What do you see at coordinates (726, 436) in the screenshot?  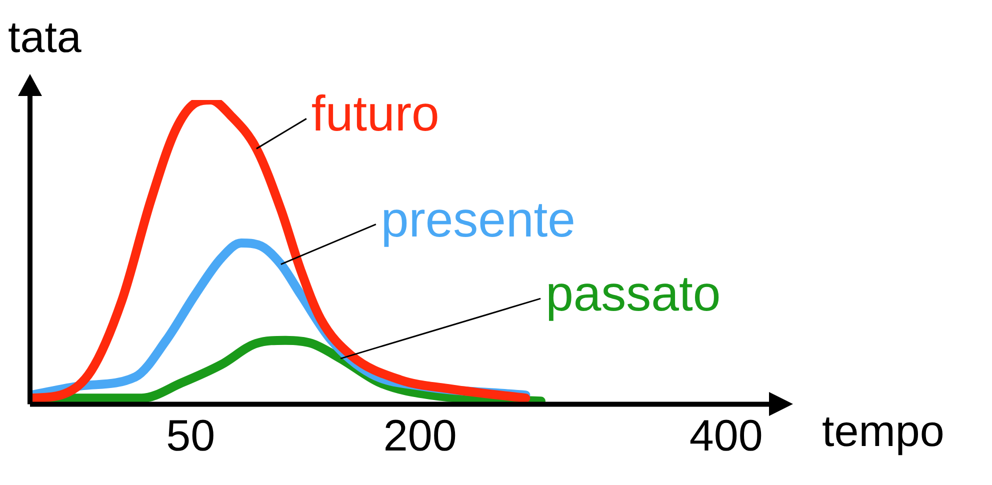 I see `x-tick-label: 400` at bounding box center [726, 436].